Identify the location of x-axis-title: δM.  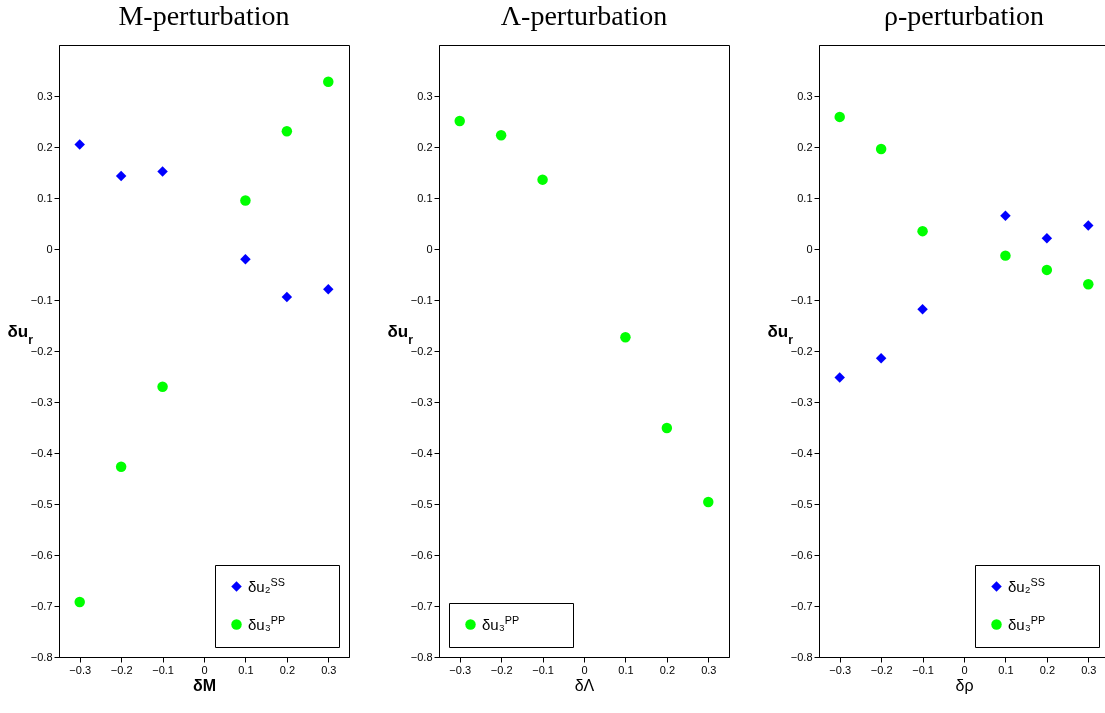
(204, 685).